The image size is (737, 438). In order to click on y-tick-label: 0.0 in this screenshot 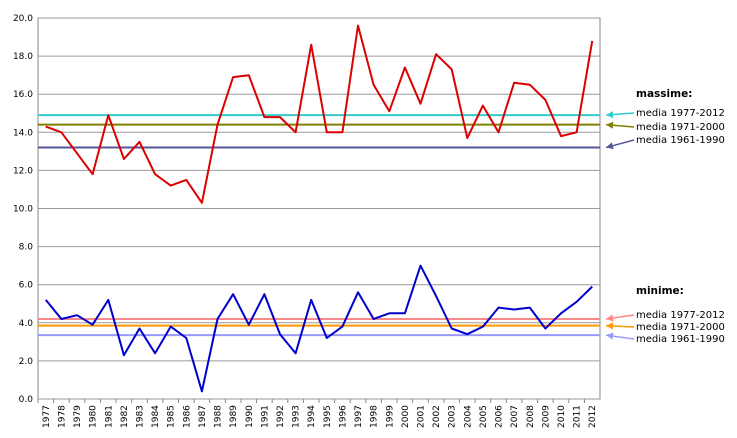, I will do `click(26, 400)`.